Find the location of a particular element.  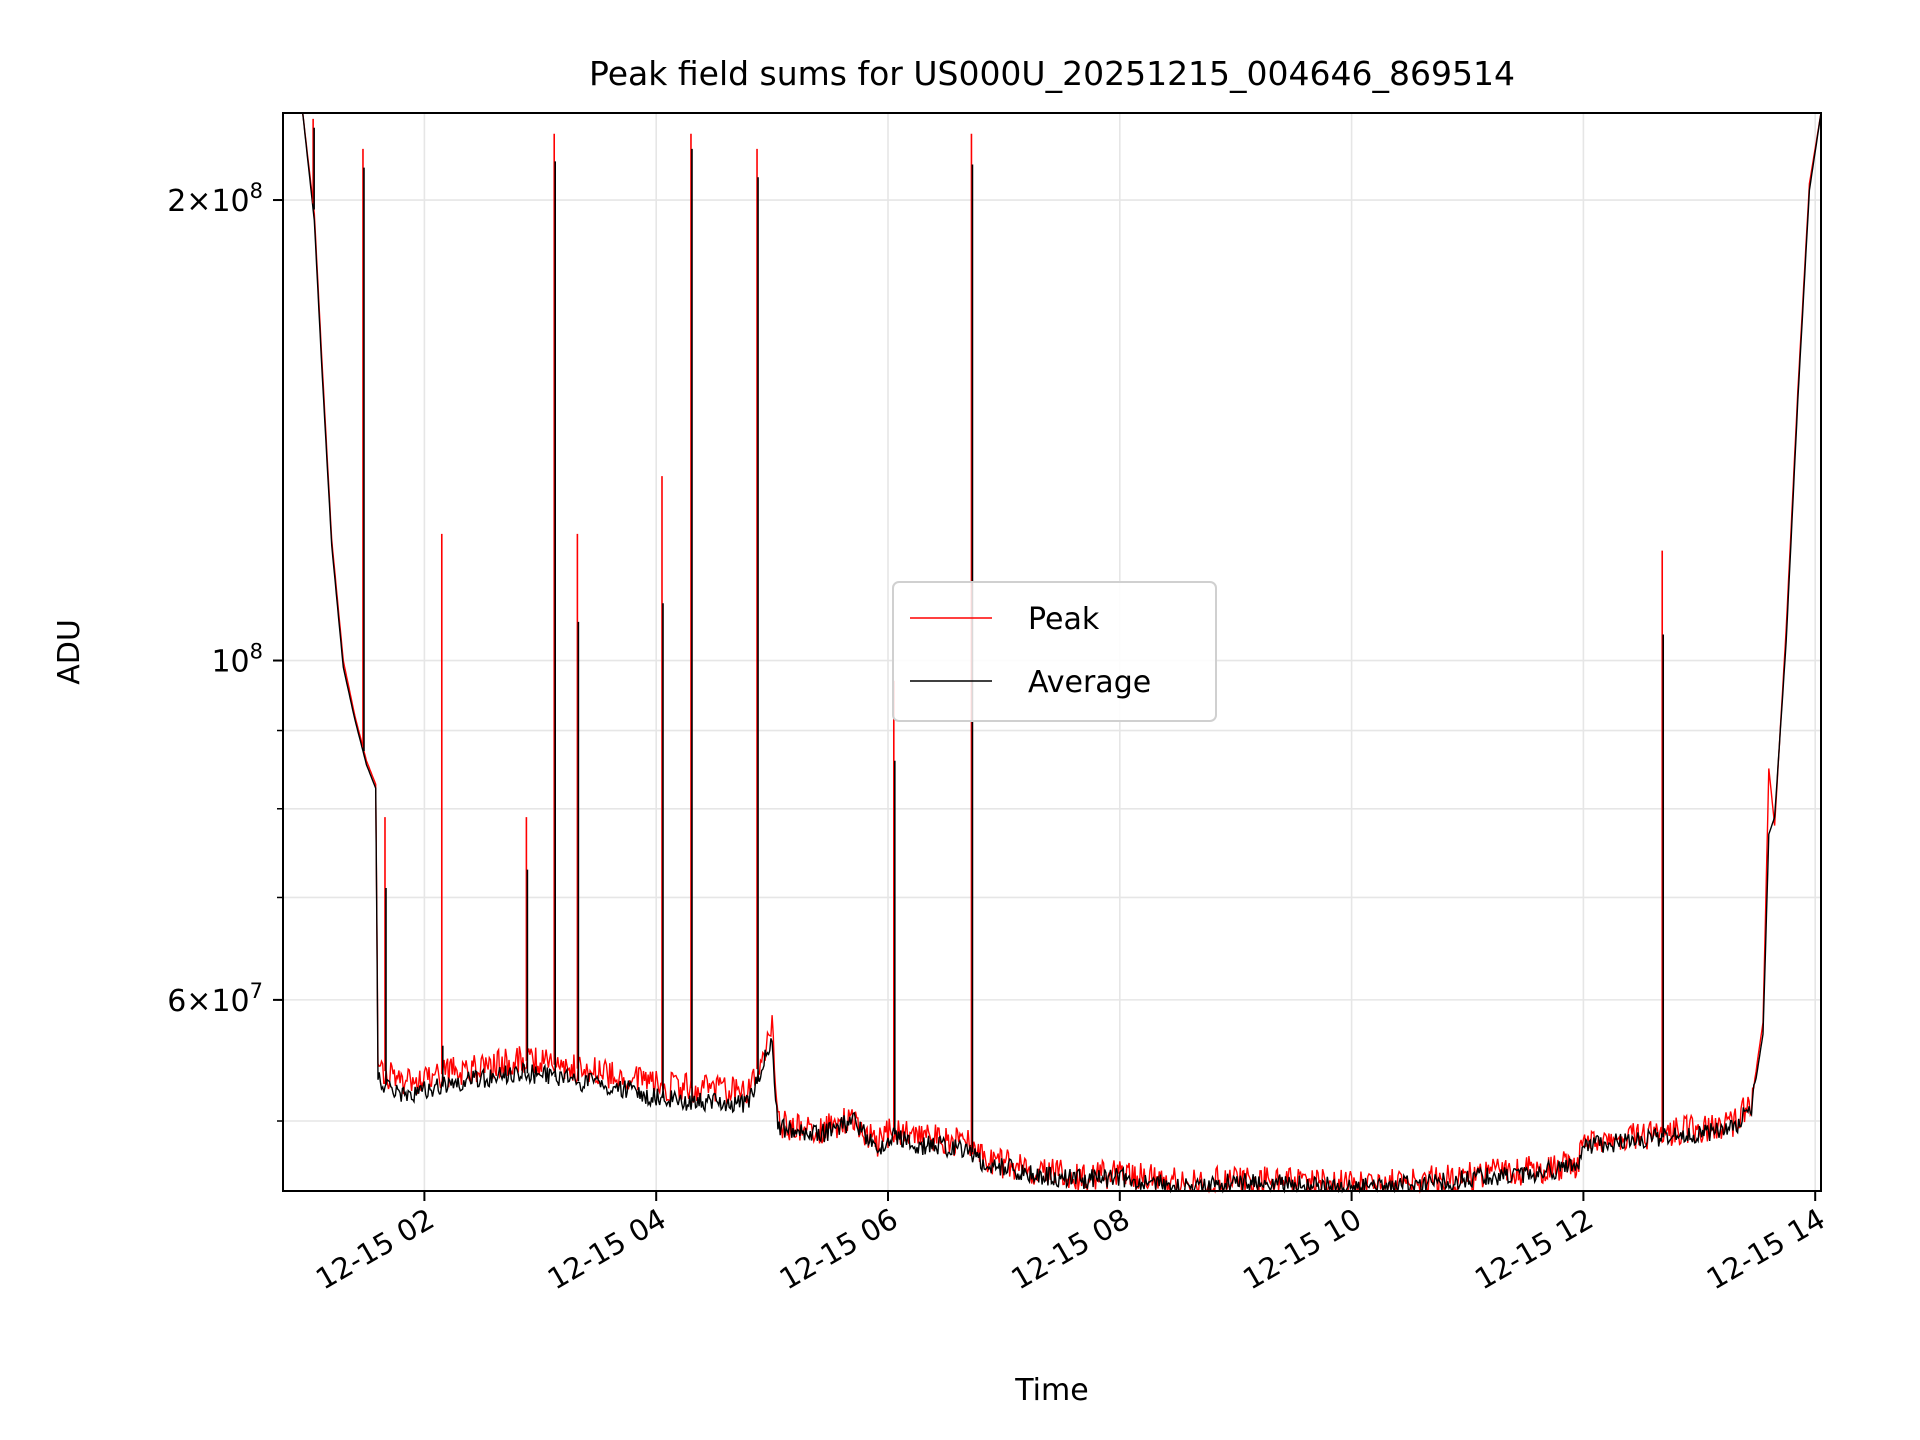

x-tick-label-0: 12-15 02 is located at coordinates (375, 1249).